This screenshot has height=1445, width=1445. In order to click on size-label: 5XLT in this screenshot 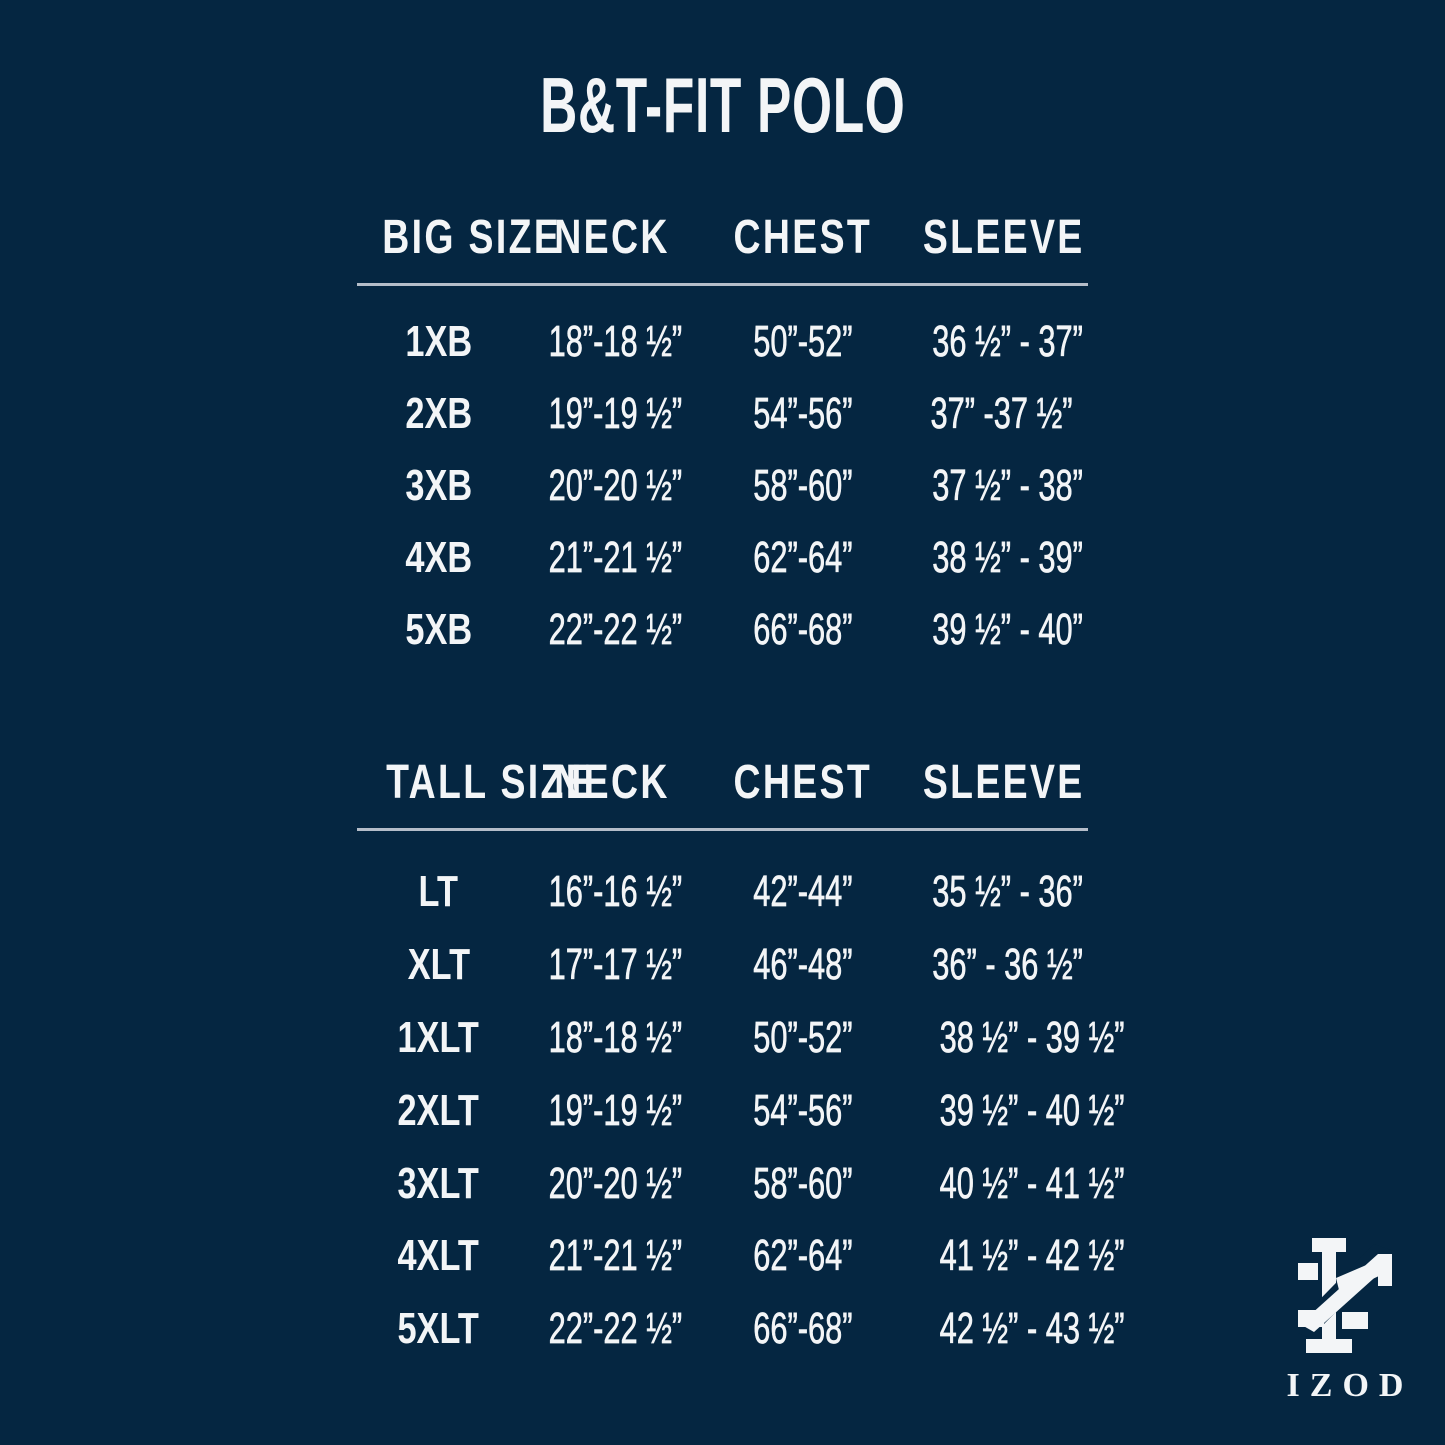, I will do `click(438, 1329)`.